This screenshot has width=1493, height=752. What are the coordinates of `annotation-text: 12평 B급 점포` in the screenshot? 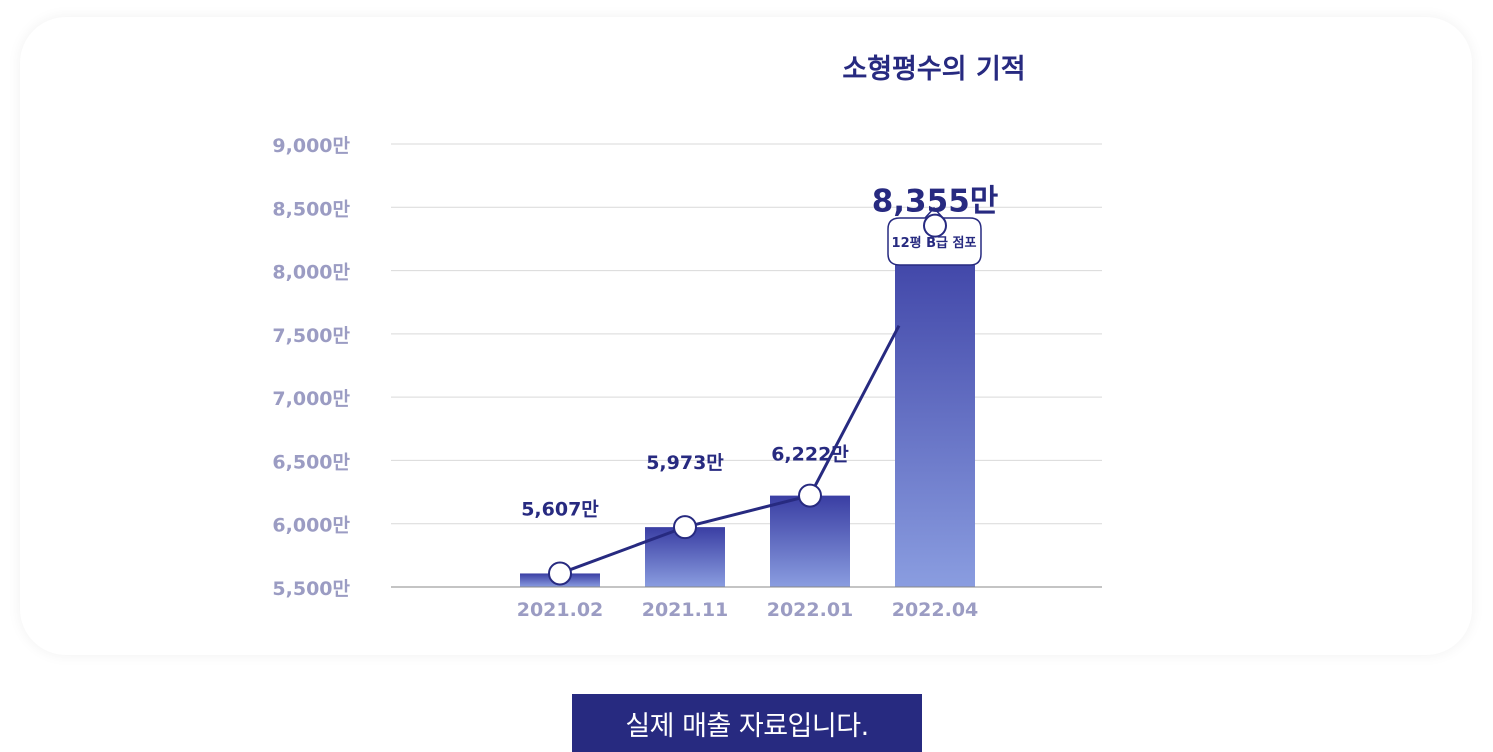 It's located at (934, 243).